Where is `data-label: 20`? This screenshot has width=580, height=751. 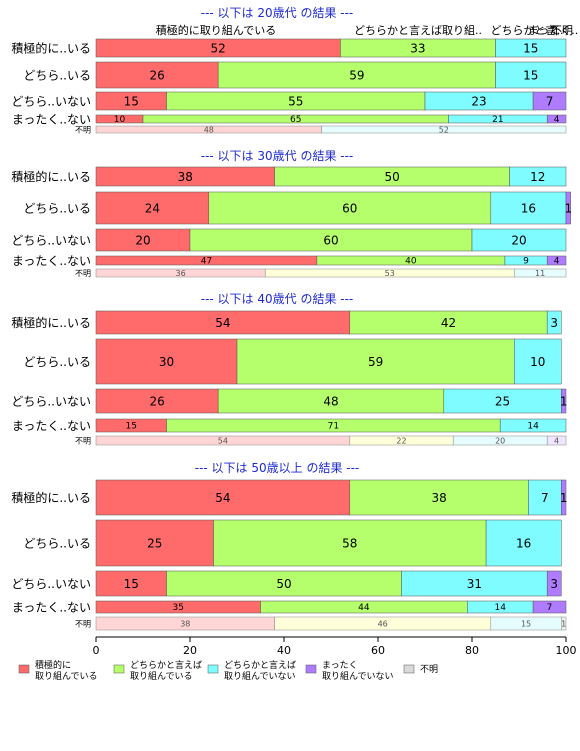 data-label: 20 is located at coordinates (142, 240).